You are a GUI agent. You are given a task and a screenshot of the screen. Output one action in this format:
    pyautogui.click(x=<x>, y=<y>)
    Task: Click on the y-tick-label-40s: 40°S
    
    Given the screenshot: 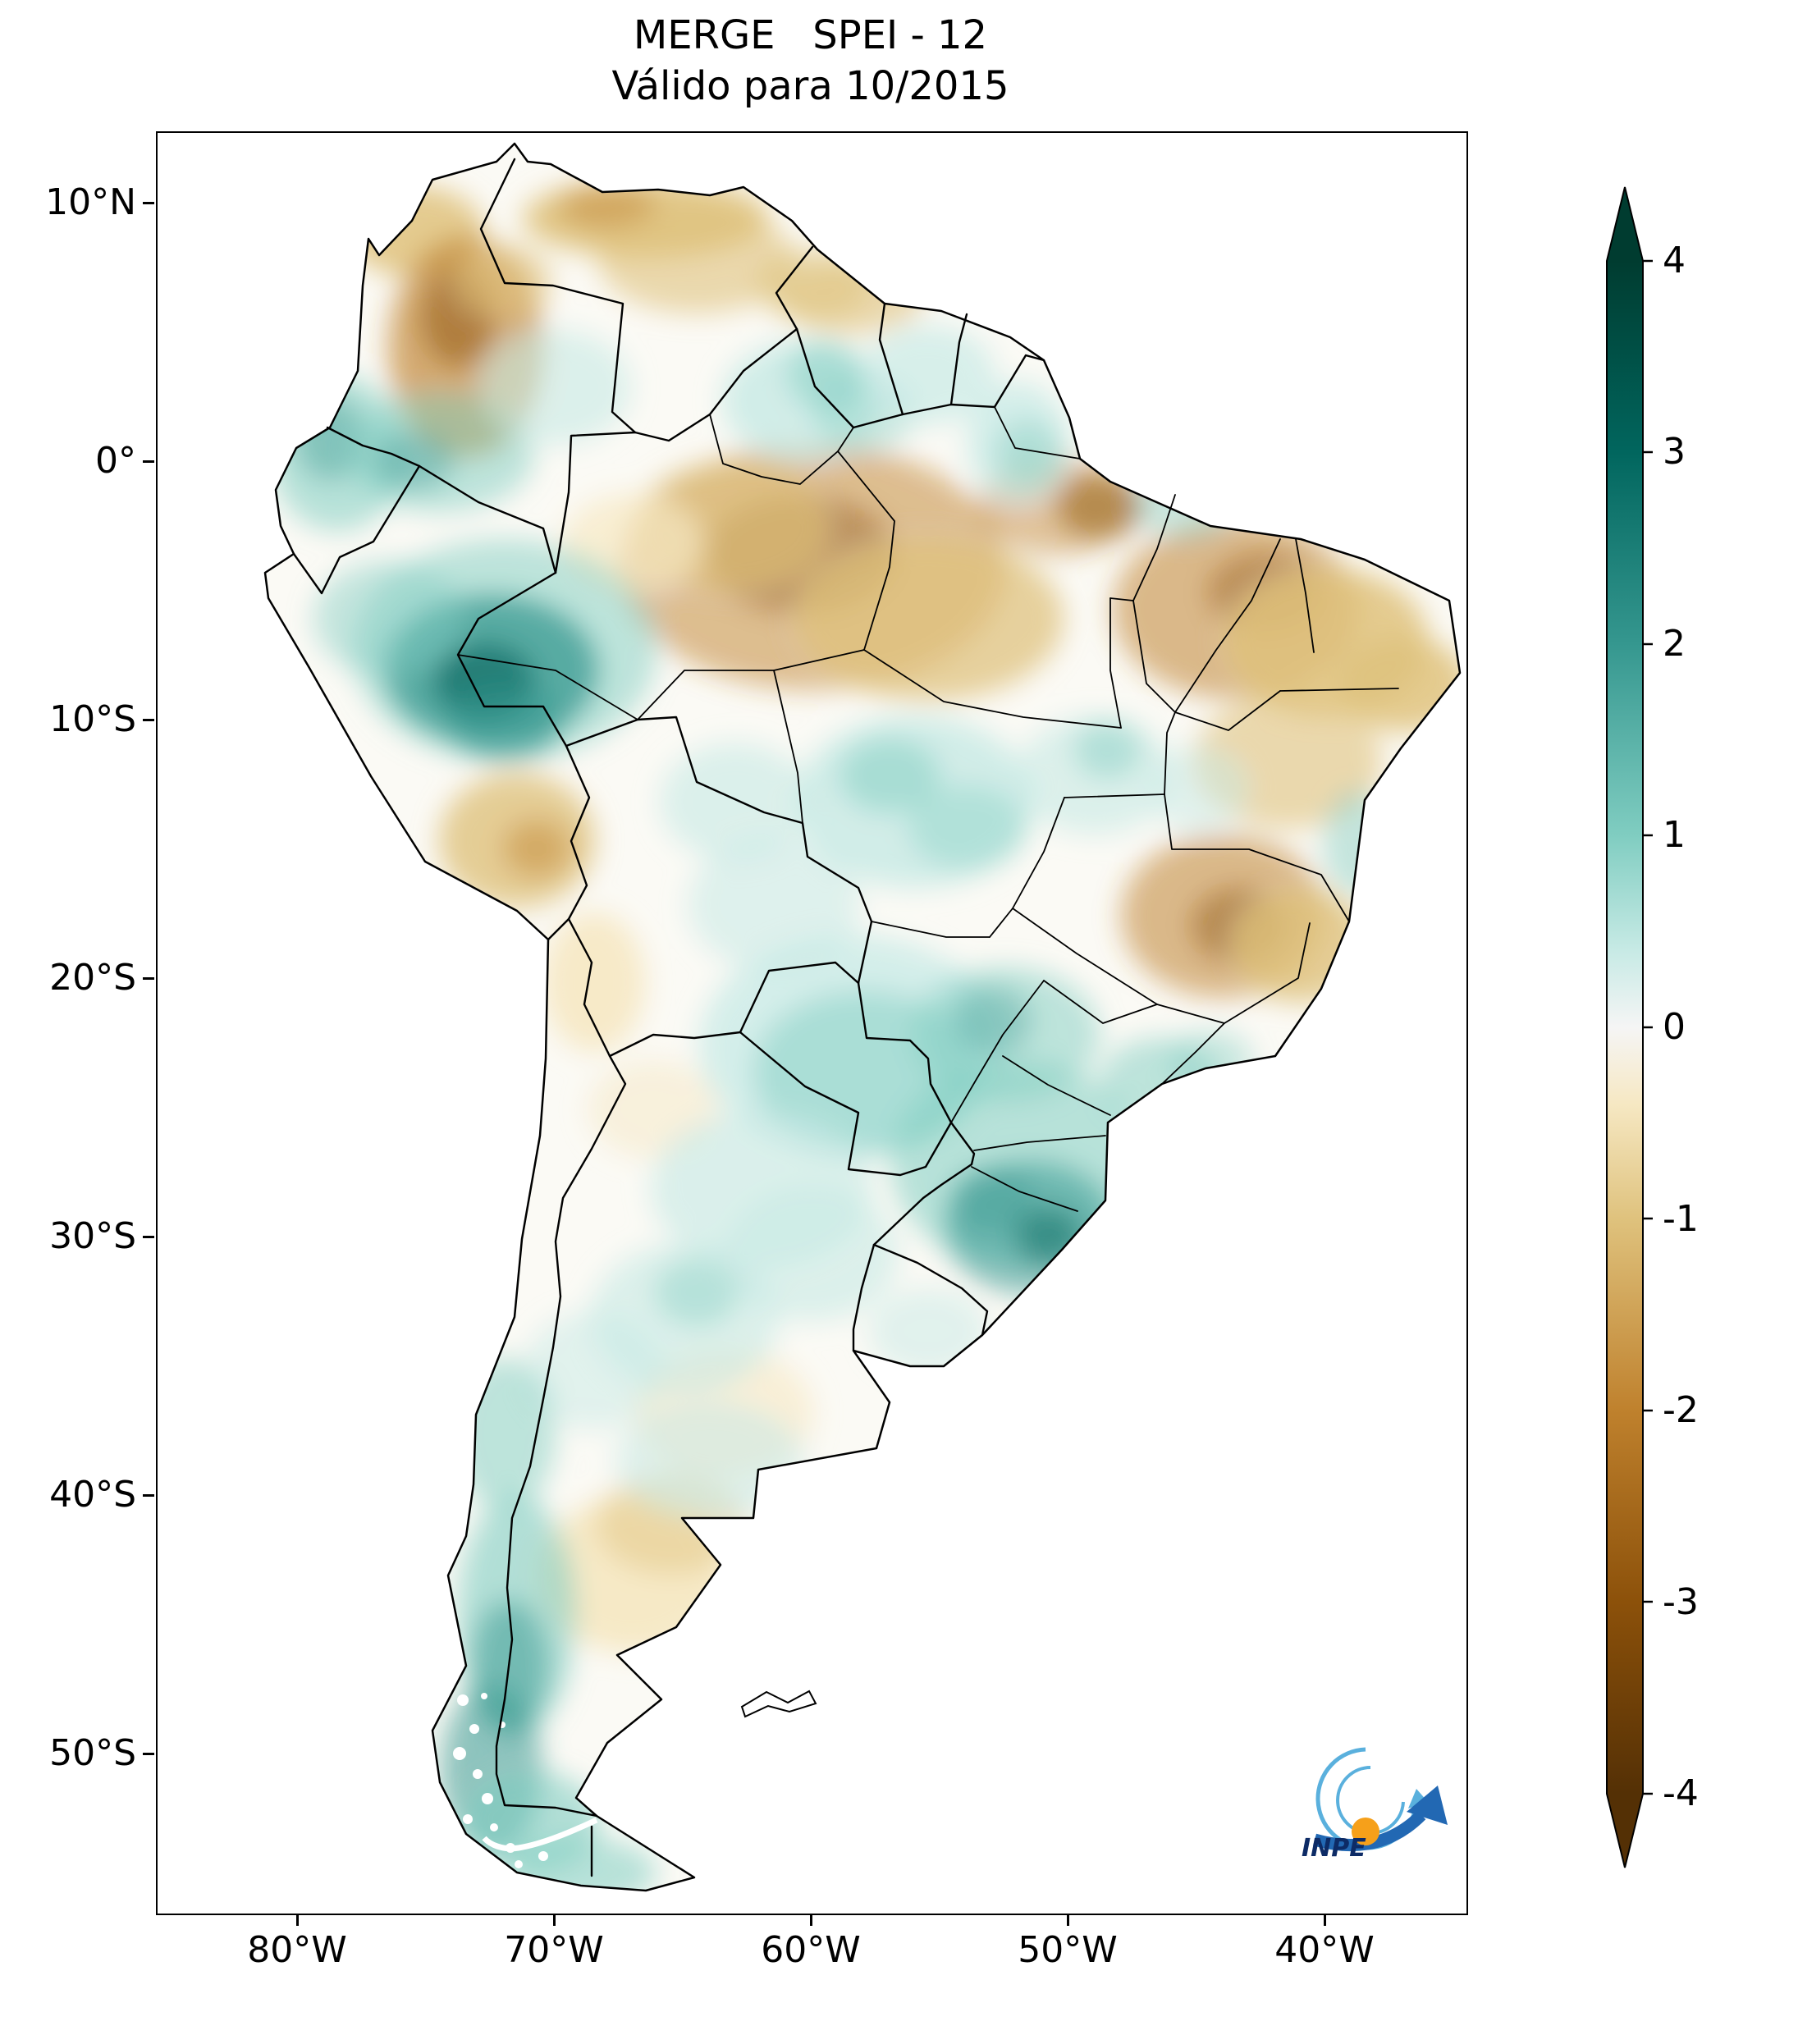 What is the action you would take?
    pyautogui.click(x=92, y=1495)
    